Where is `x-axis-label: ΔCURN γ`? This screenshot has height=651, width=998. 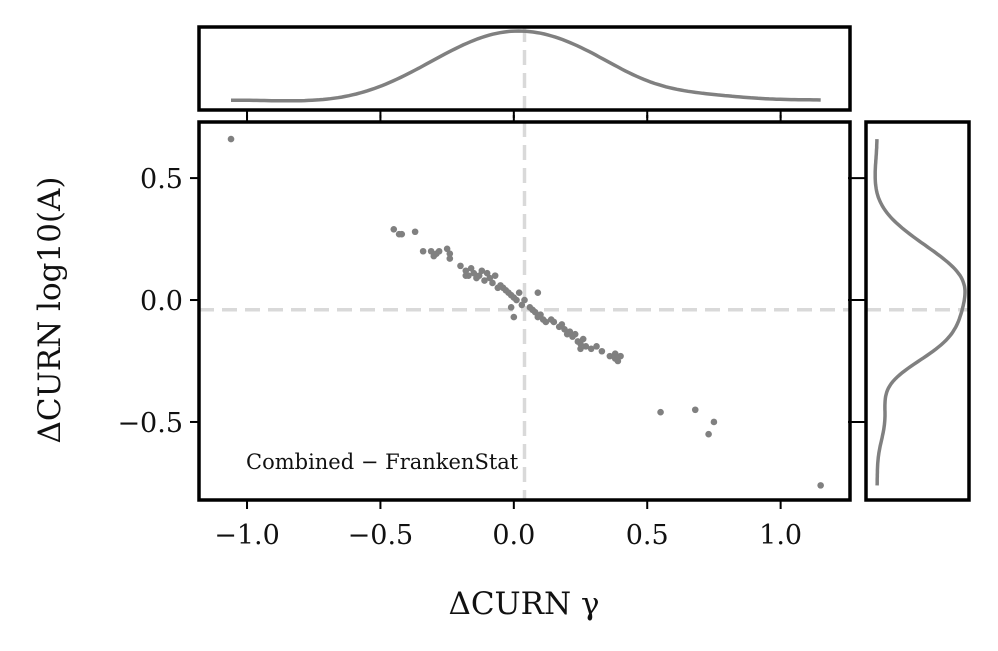 x-axis-label: ΔCURN γ is located at coordinates (523, 604).